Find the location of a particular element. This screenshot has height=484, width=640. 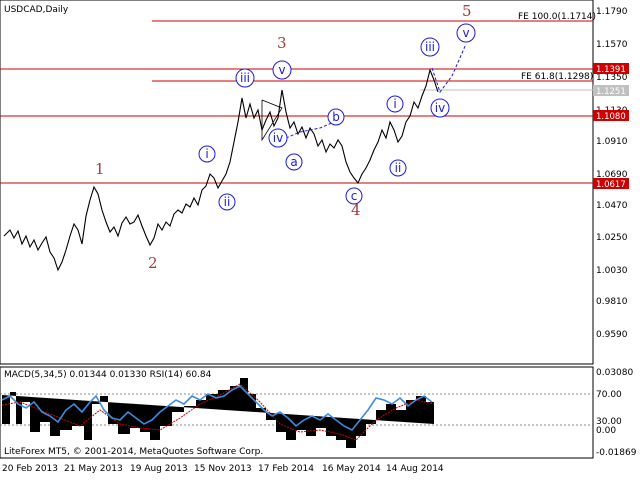

wave-minor-ii-circle is located at coordinates (227, 202).